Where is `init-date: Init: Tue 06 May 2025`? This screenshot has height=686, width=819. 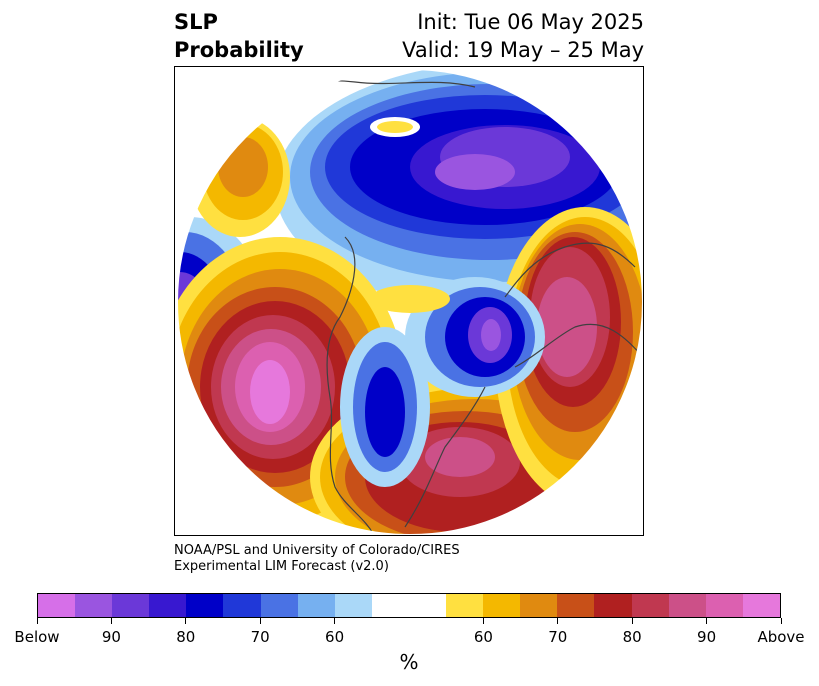 init-date: Init: Tue 06 May 2025 is located at coordinates (530, 22).